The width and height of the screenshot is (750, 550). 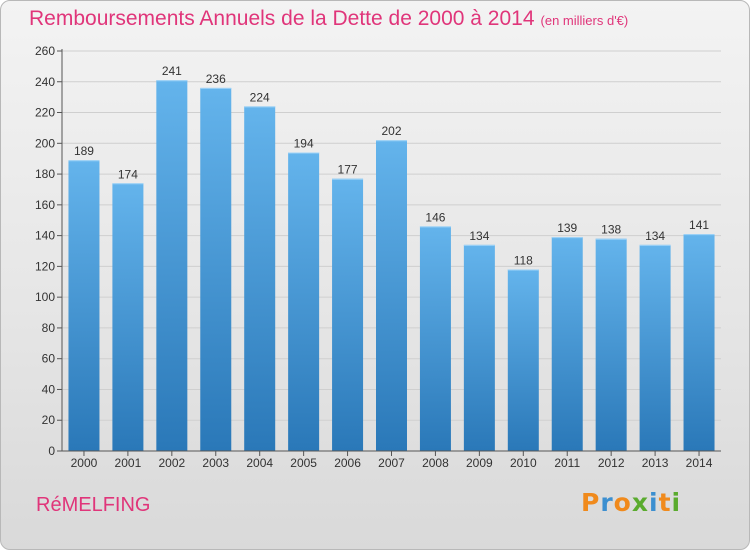 What do you see at coordinates (640, 502) in the screenshot?
I see `logo-letter: x` at bounding box center [640, 502].